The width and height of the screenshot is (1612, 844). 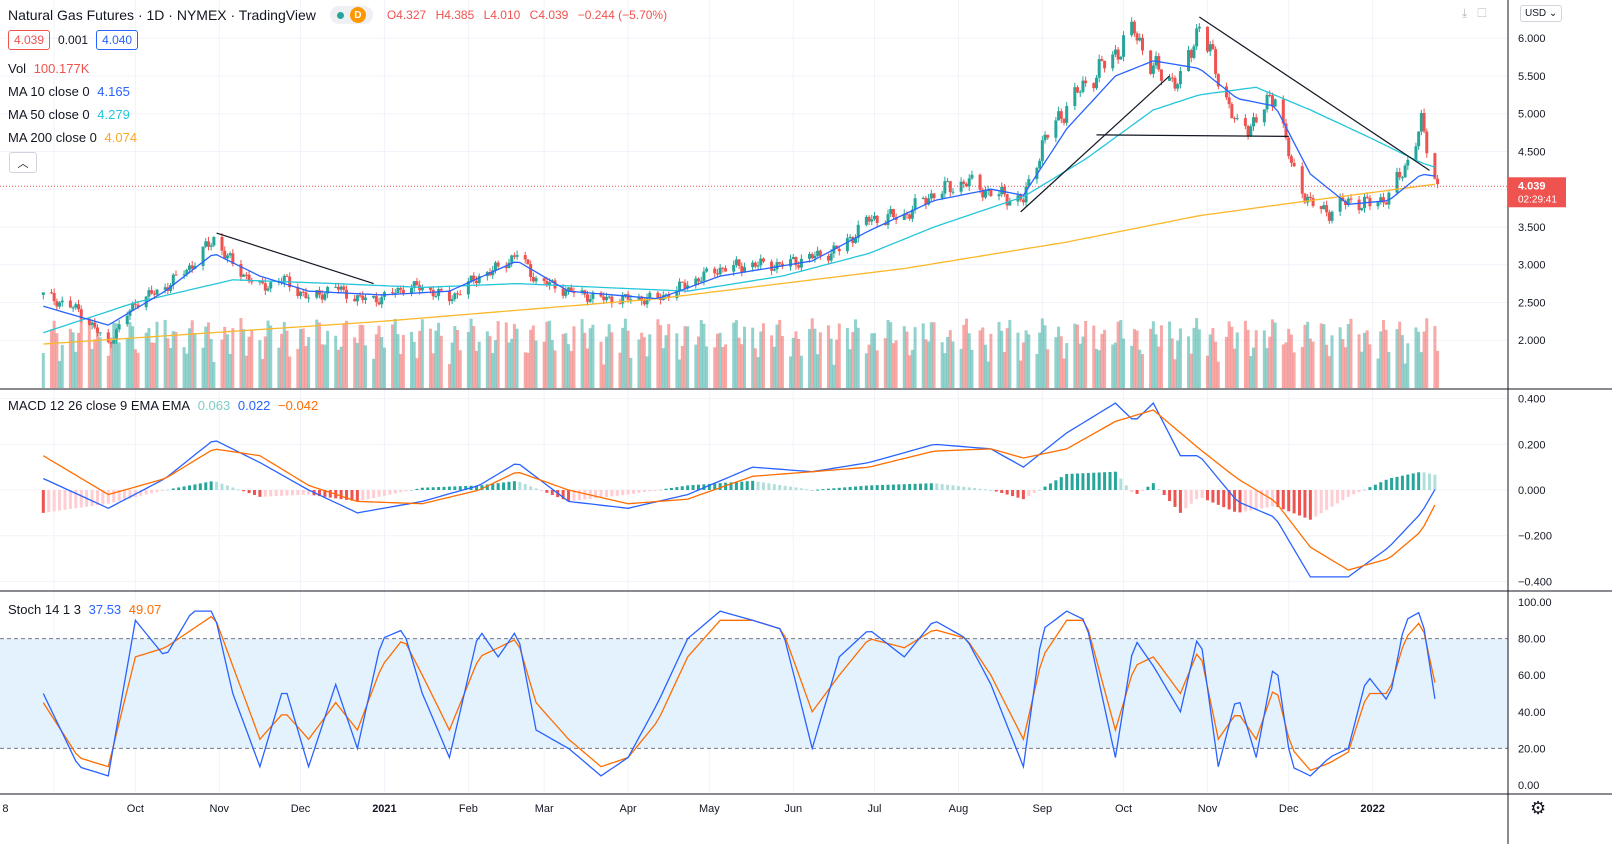 What do you see at coordinates (1372, 809) in the screenshot?
I see `time-axis-label: 2022` at bounding box center [1372, 809].